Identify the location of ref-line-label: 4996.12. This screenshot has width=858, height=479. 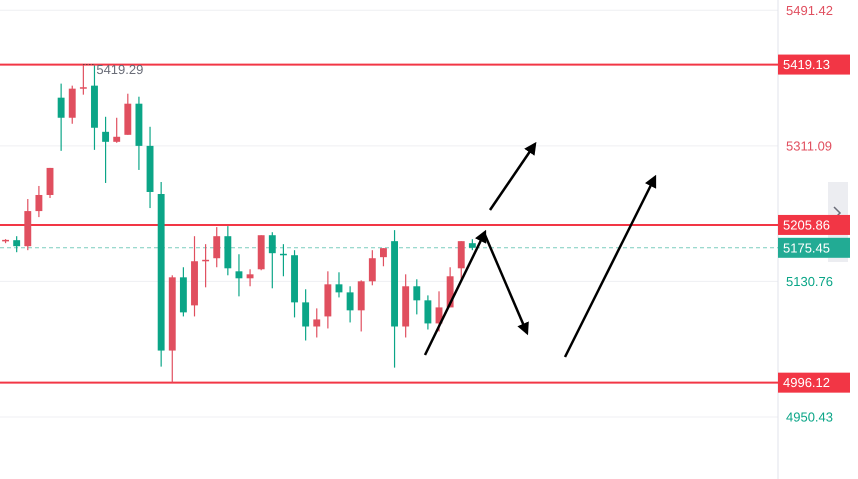
(806, 382).